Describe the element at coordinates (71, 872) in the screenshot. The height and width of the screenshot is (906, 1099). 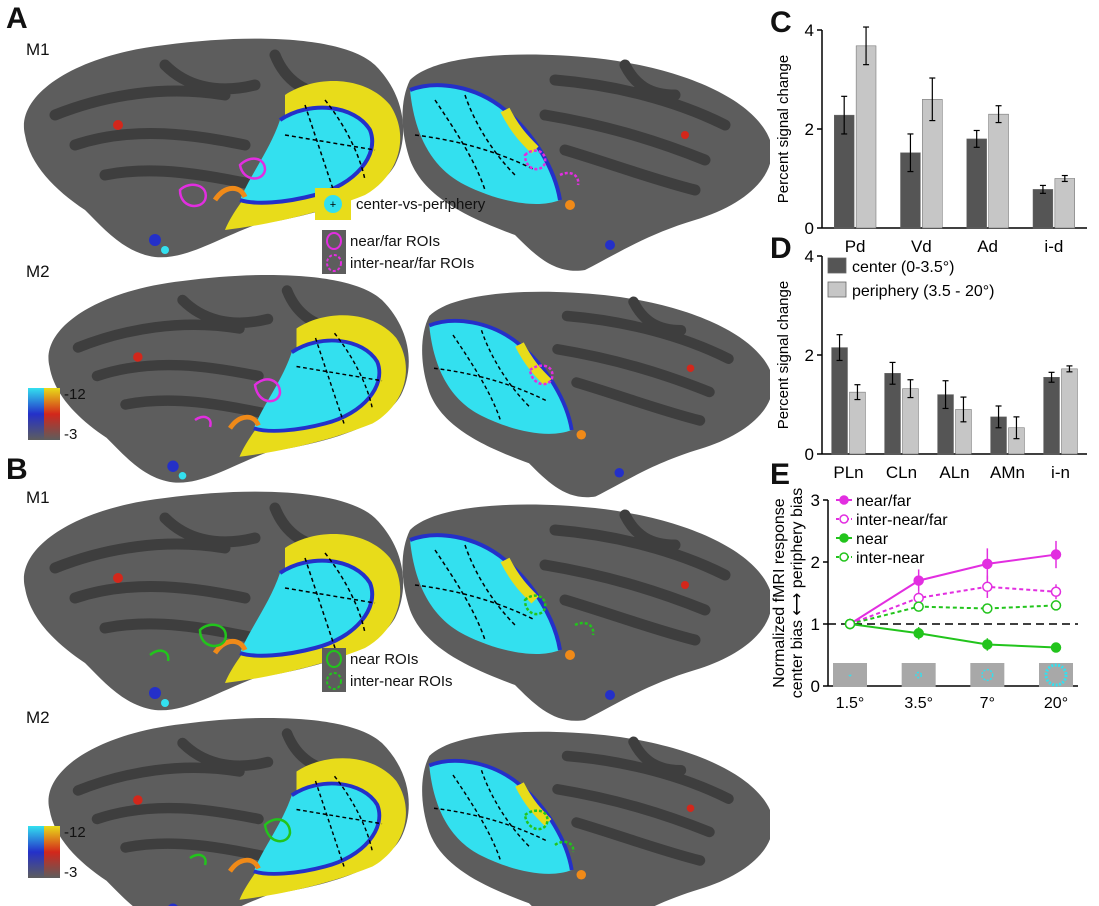
I see `colorbar-b-min: -3` at that location.